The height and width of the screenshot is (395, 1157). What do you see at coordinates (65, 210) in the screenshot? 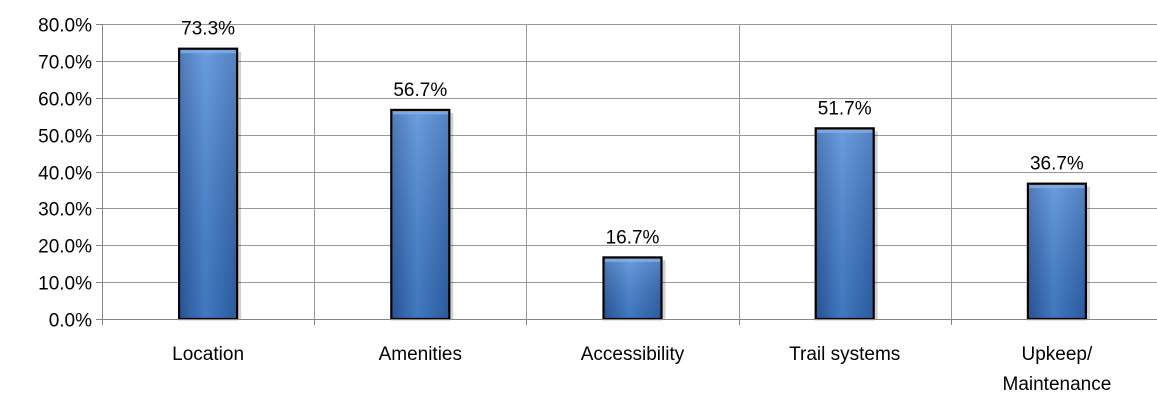
I see `y-tick-label: 30.0%` at bounding box center [65, 210].